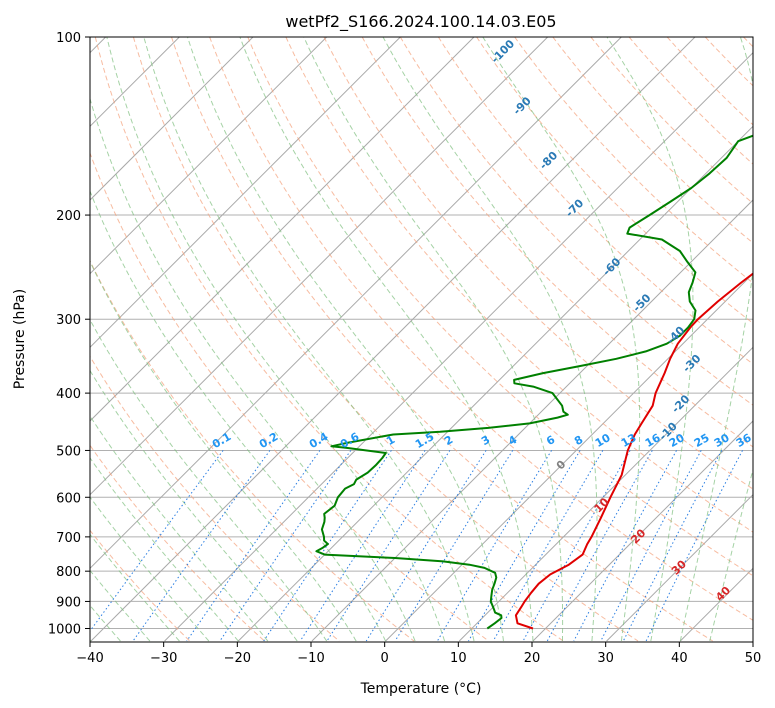  Describe the element at coordinates (68, 498) in the screenshot. I see `y-tick-label: 600` at that location.